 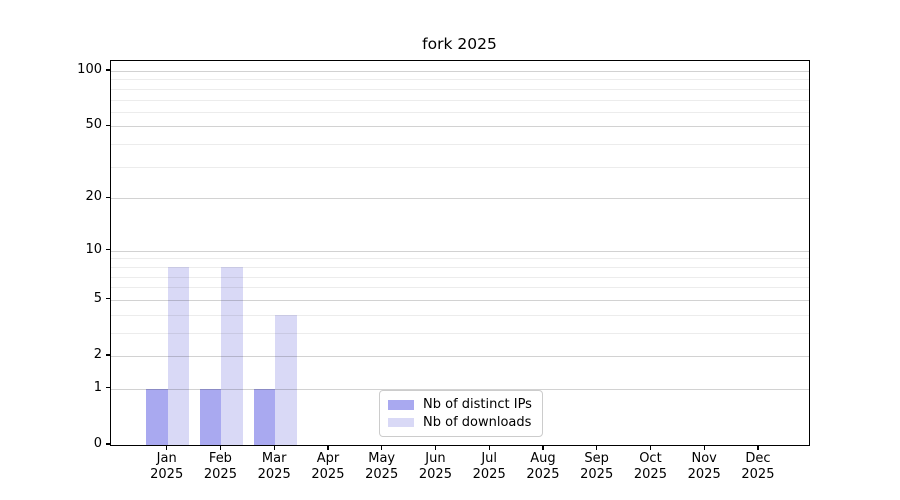 I want to click on bar-downloads-mar, so click(x=286, y=379).